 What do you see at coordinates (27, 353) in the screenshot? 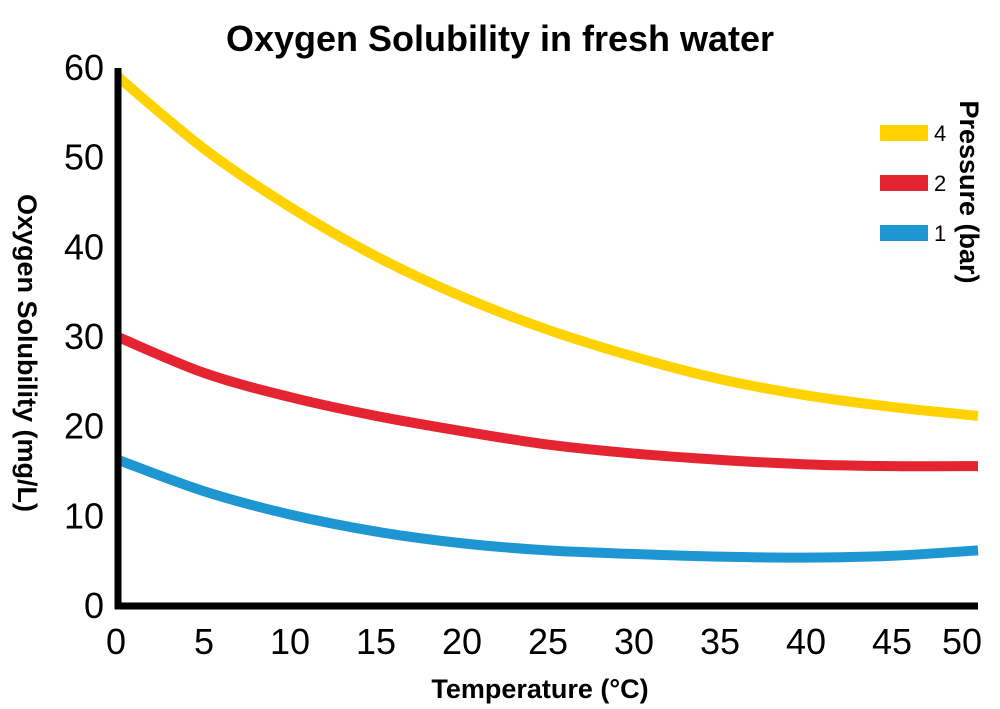
I see `y-axis-title: Oxygen Solubility (mg/L)` at bounding box center [27, 353].